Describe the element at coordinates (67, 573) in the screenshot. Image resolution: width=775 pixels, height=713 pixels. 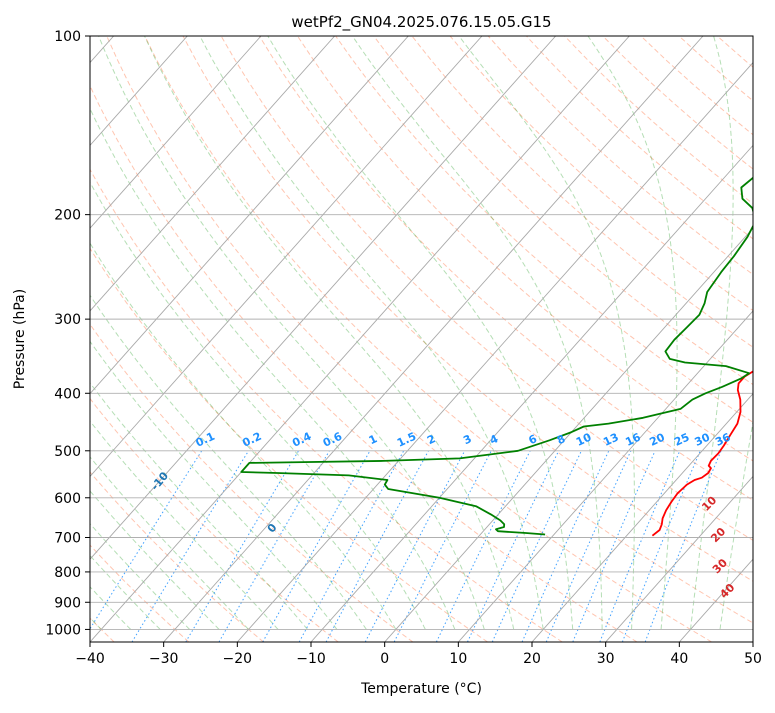
I see `y-tick-label: 800` at that location.